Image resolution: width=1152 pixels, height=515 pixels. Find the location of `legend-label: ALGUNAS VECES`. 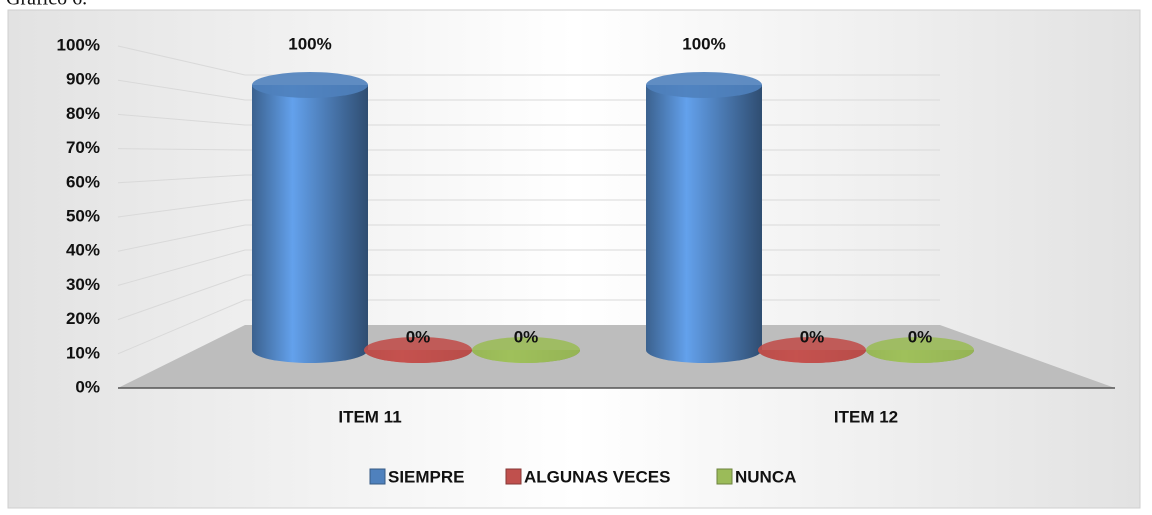

legend-label: ALGUNAS VECES is located at coordinates (597, 476).